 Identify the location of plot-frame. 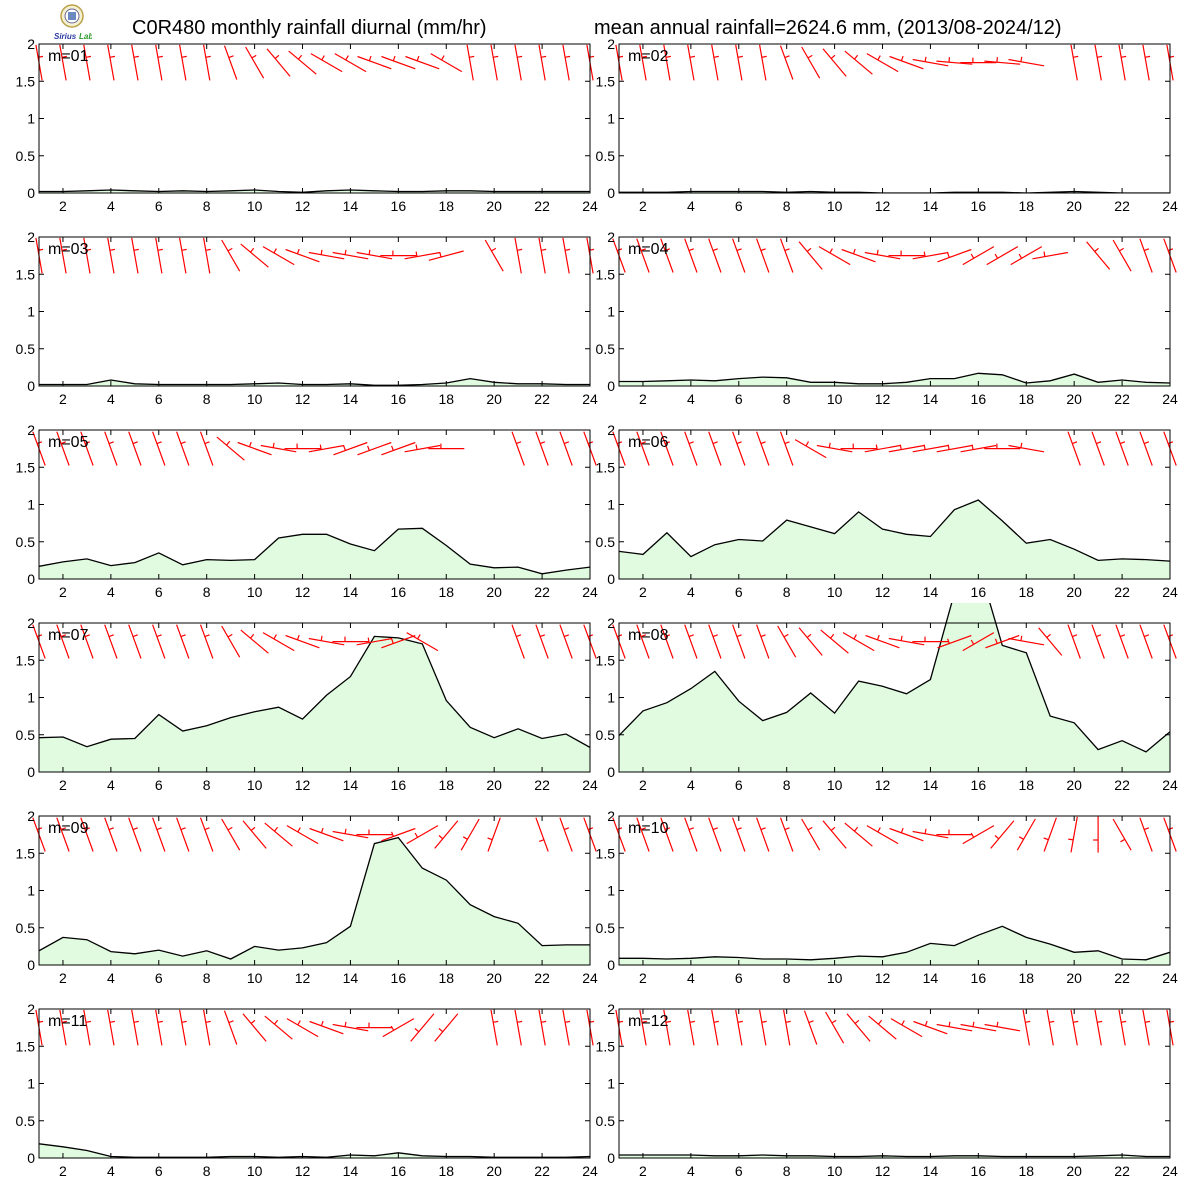
(894, 890).